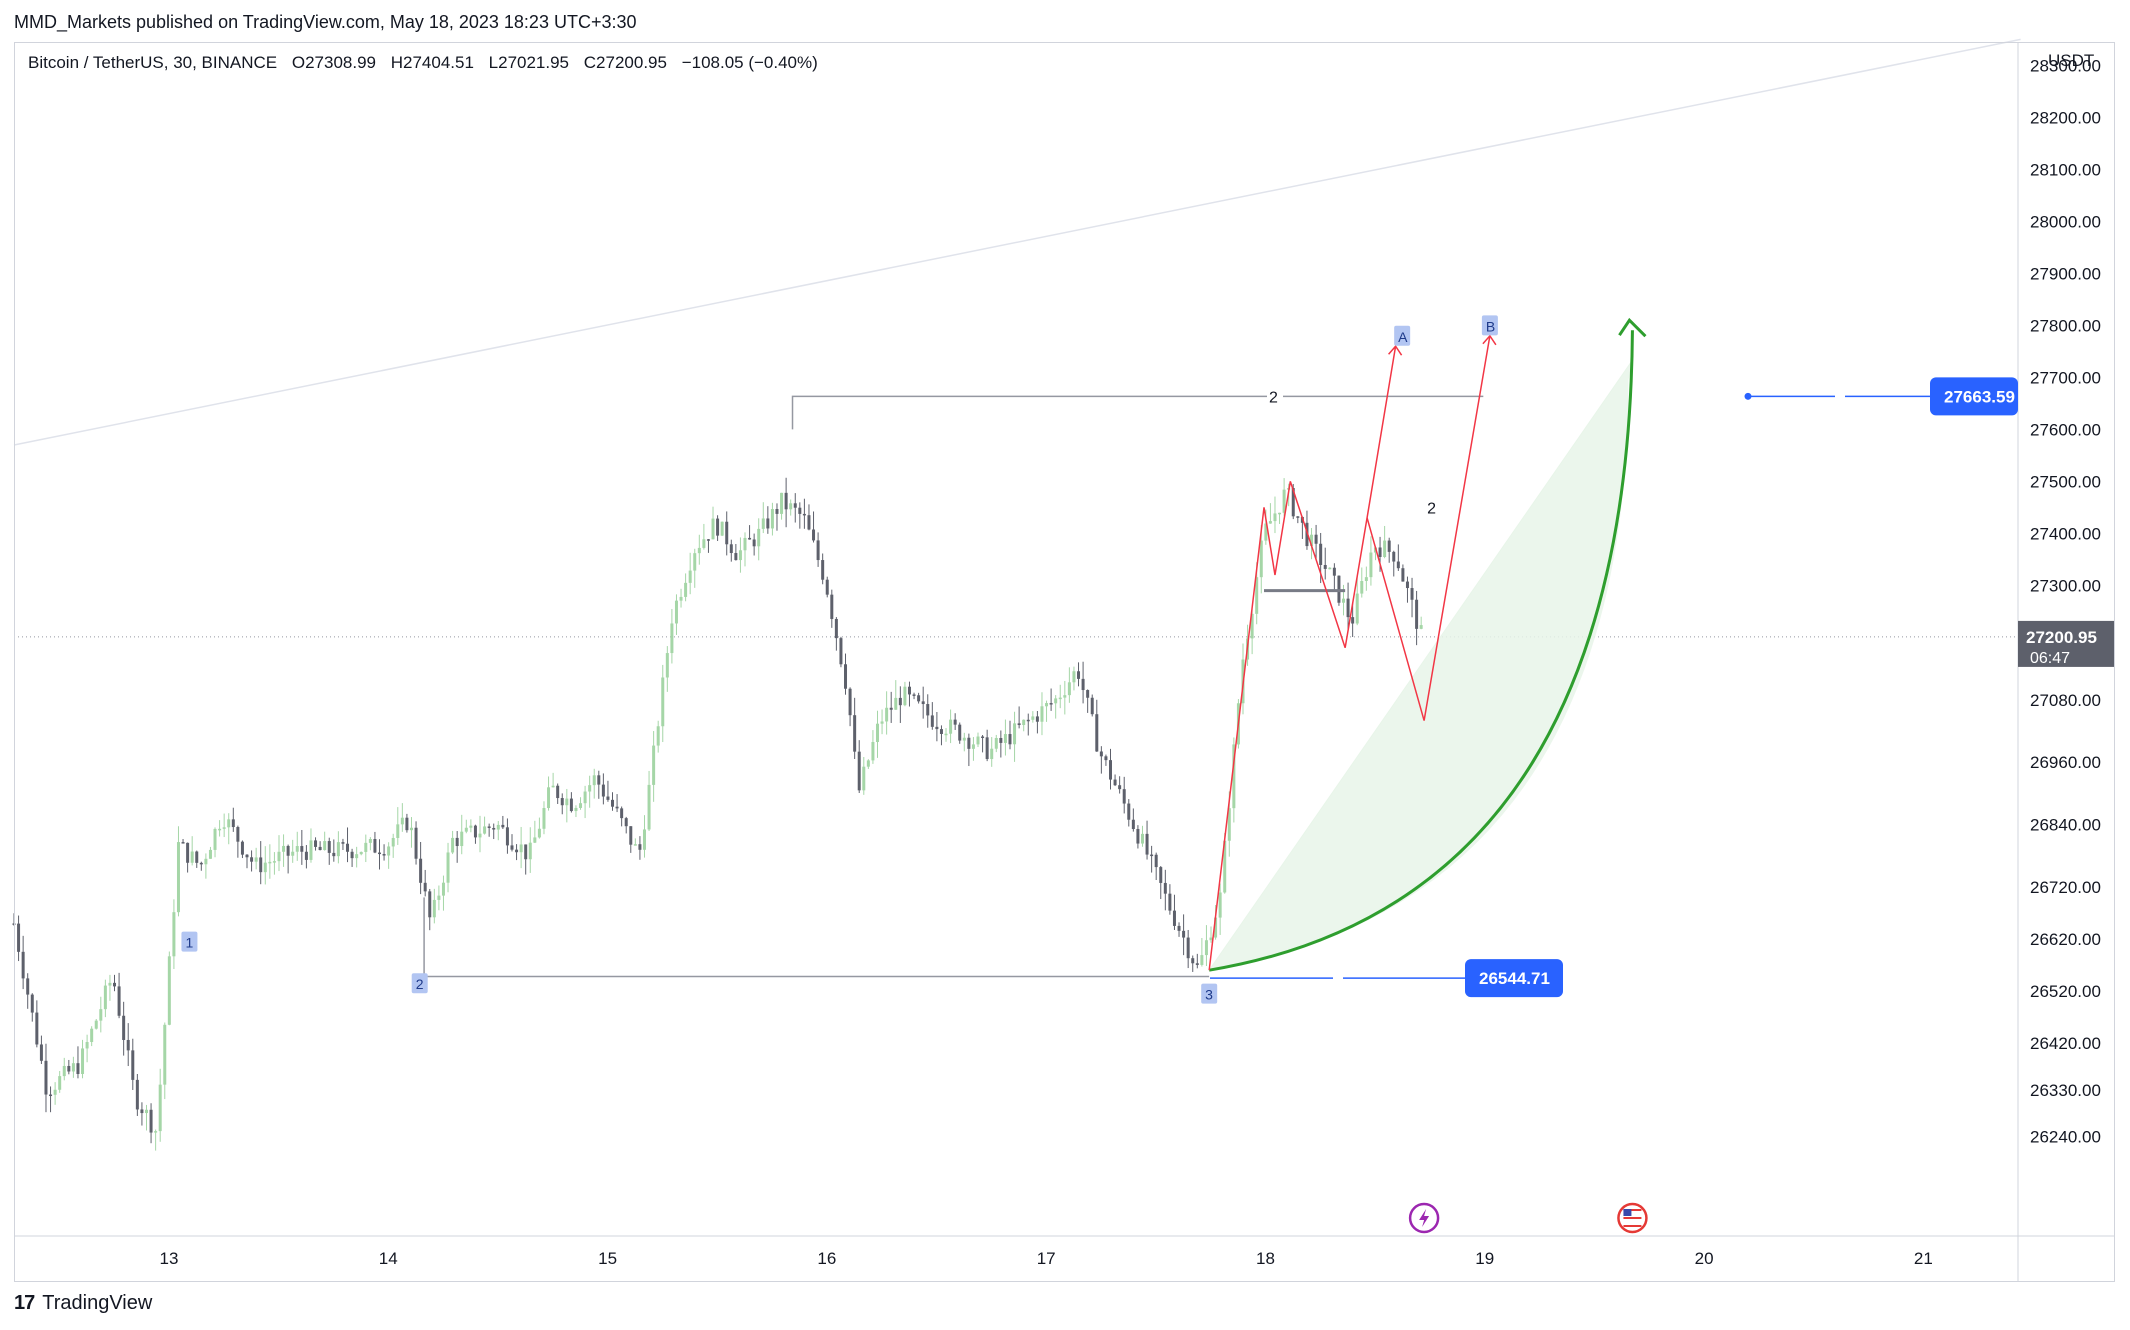 This screenshot has width=2130, height=1330. Describe the element at coordinates (1137, 412) in the screenshot. I see `level-line-top` at that location.